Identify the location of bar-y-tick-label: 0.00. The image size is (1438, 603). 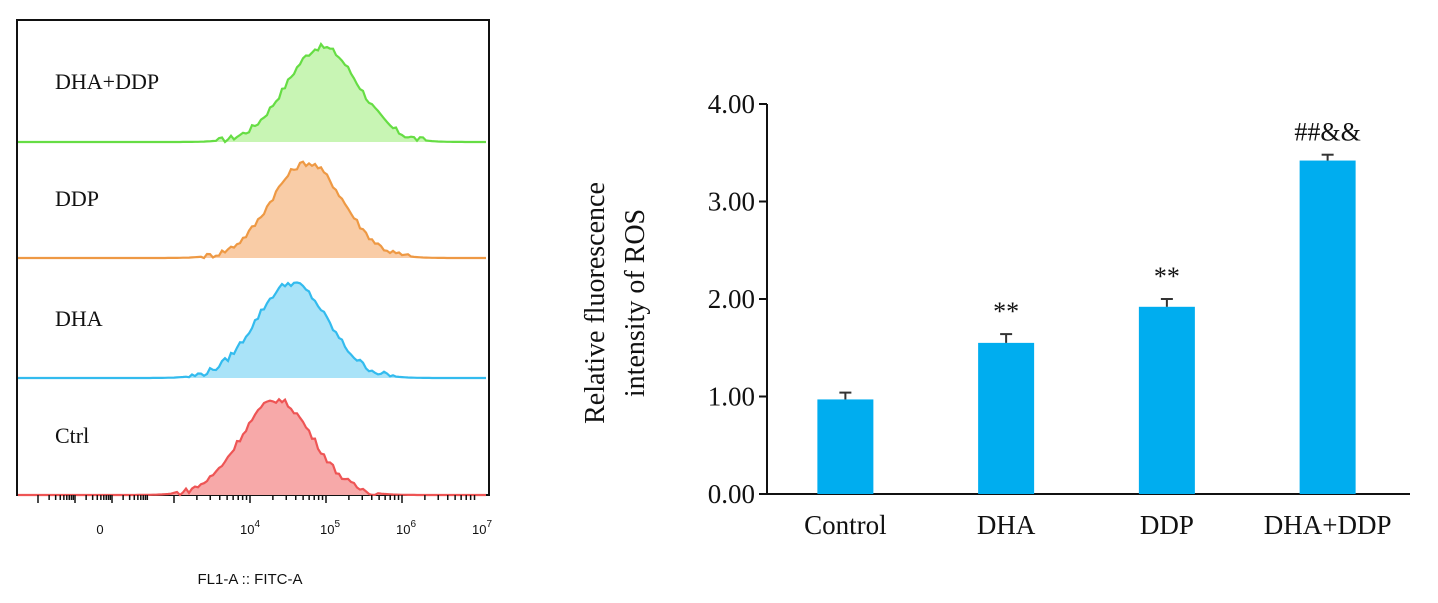
(731, 494).